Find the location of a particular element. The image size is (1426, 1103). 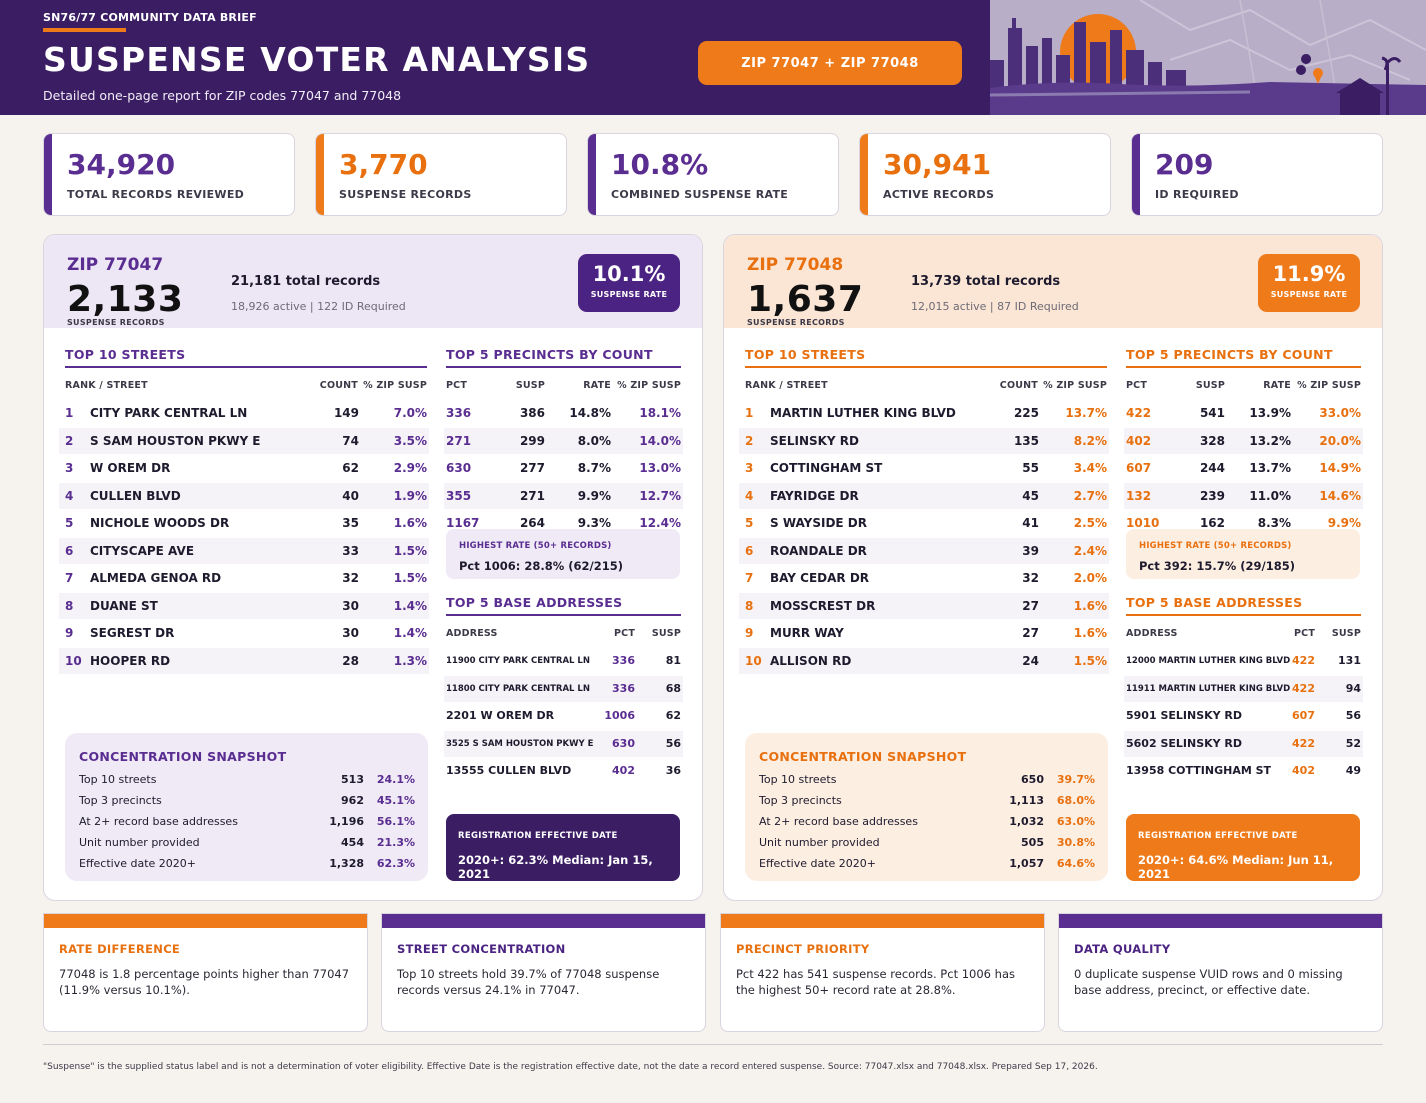

zip-pill: ZIP 77047 + ZIP 77048 is located at coordinates (830, 63).